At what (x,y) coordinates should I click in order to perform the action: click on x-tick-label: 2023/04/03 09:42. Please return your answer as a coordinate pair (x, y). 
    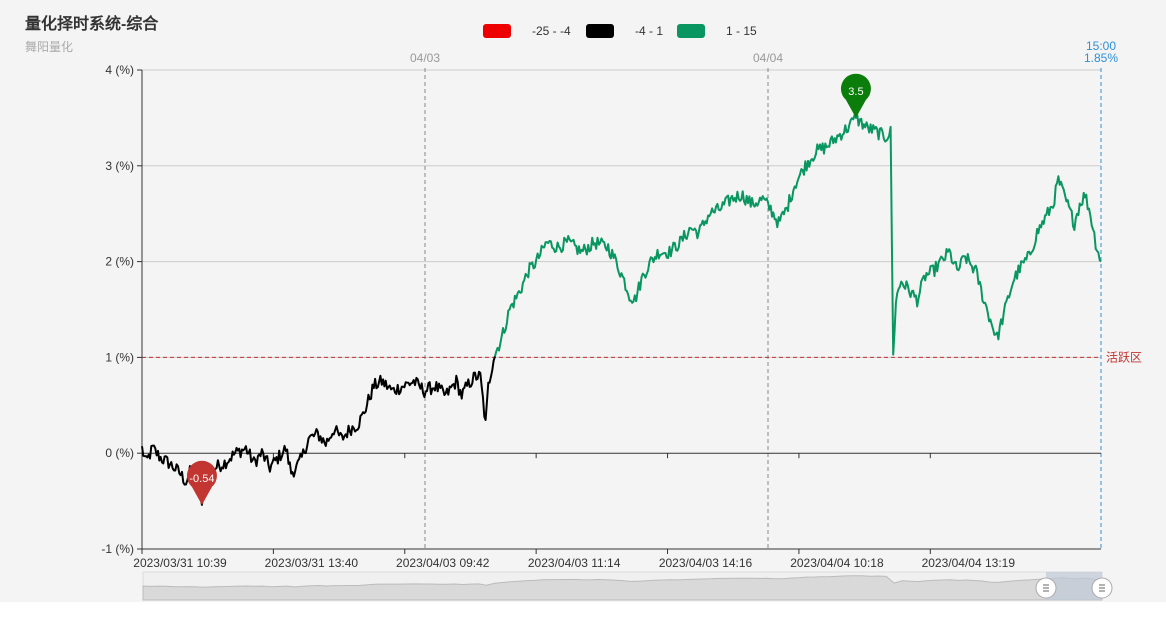
    Looking at the image, I should click on (443, 563).